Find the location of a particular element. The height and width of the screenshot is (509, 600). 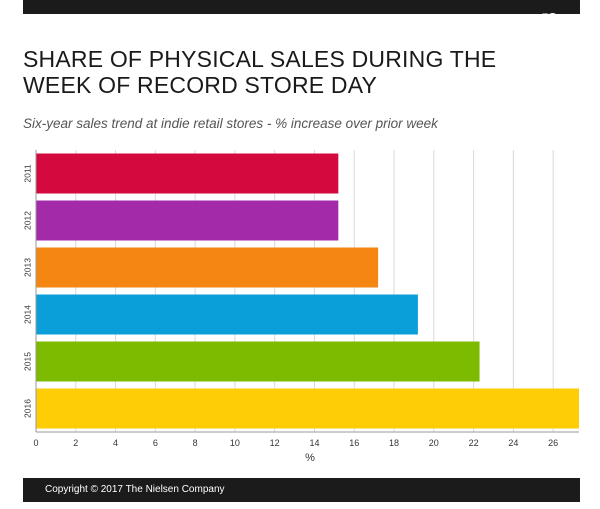

x-tick-label: 6 is located at coordinates (155, 443).